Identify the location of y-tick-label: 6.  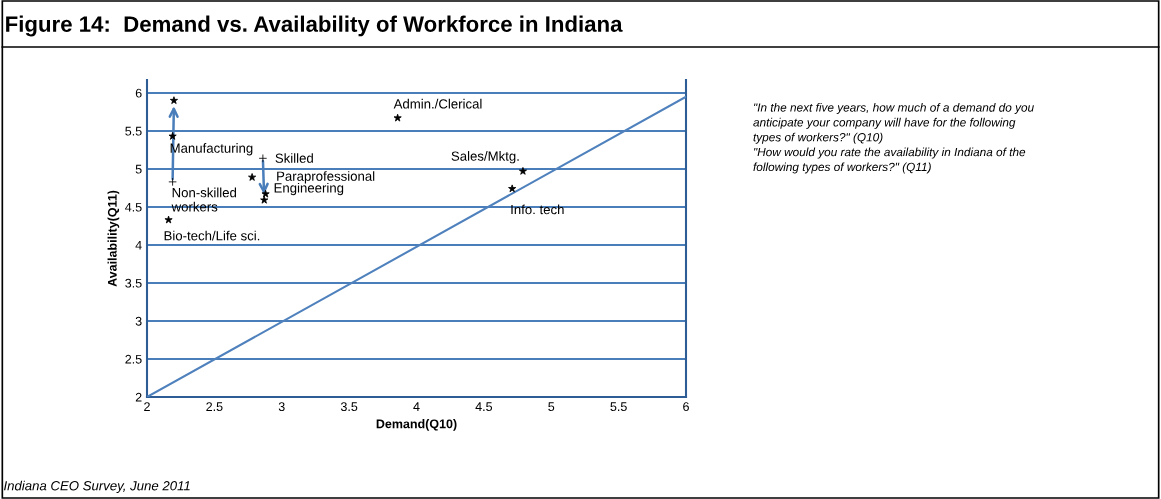
(138, 93).